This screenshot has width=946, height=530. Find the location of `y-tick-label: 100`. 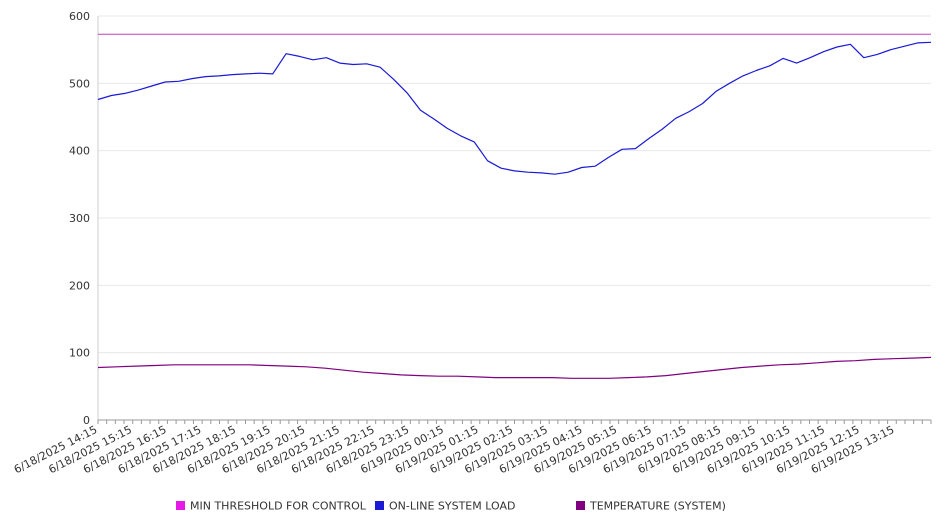

y-tick-label: 100 is located at coordinates (79, 353).